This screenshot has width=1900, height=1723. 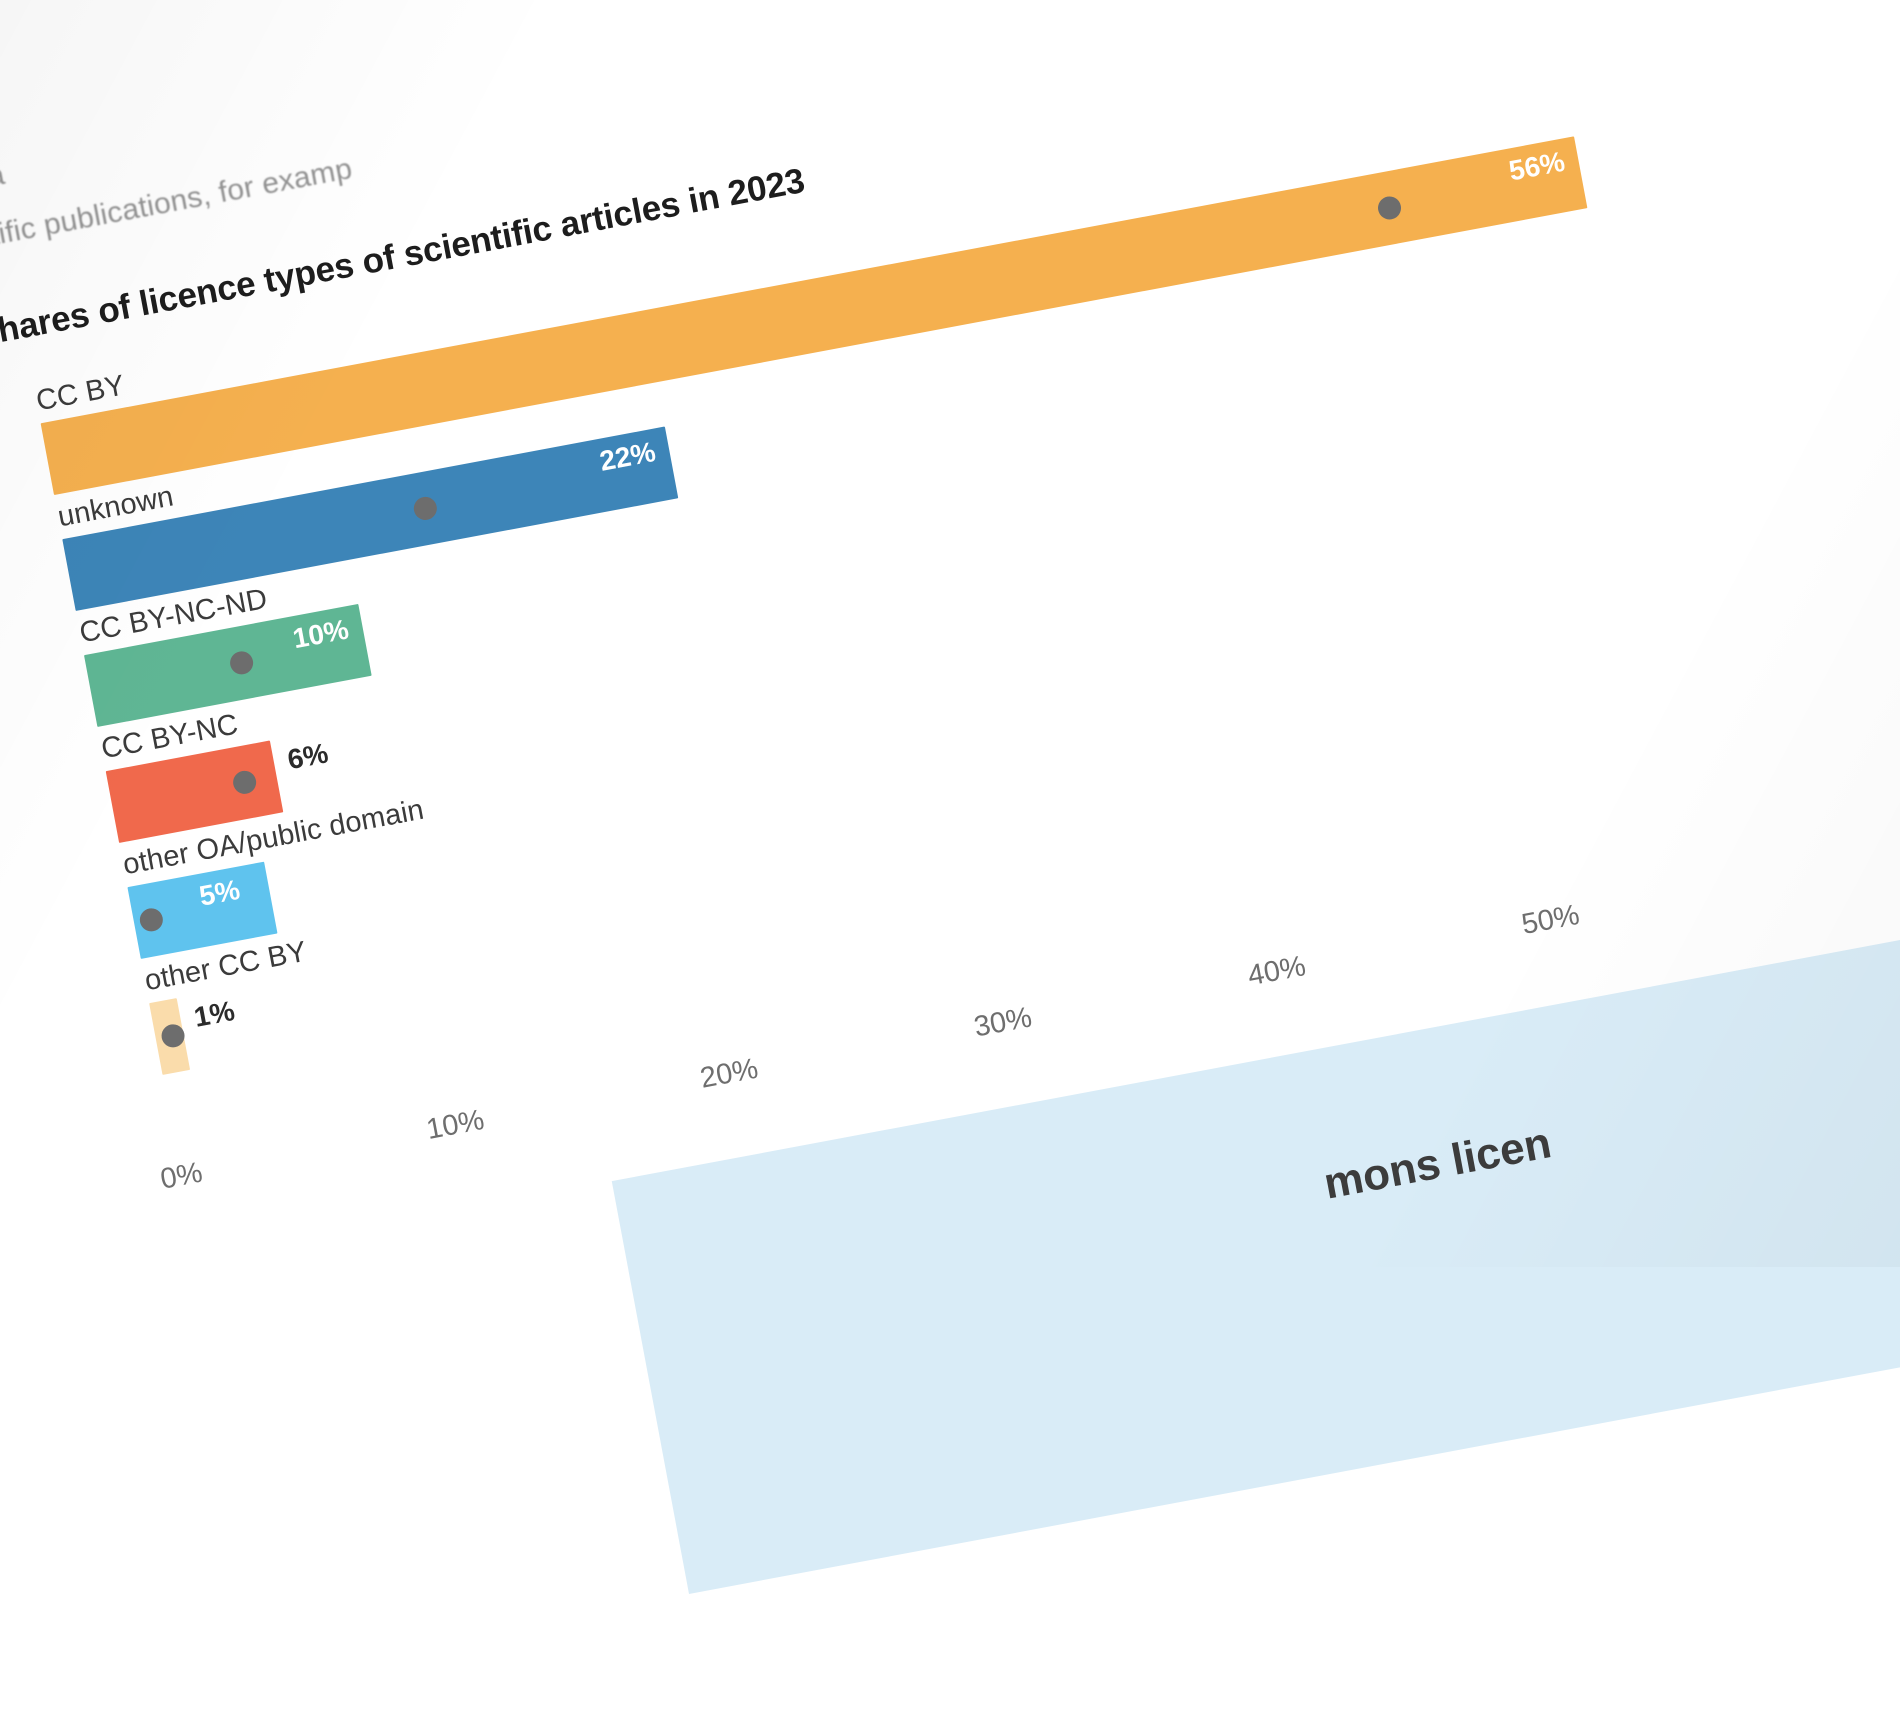 What do you see at coordinates (308, 756) in the screenshot?
I see `bar-value-label: 6%` at bounding box center [308, 756].